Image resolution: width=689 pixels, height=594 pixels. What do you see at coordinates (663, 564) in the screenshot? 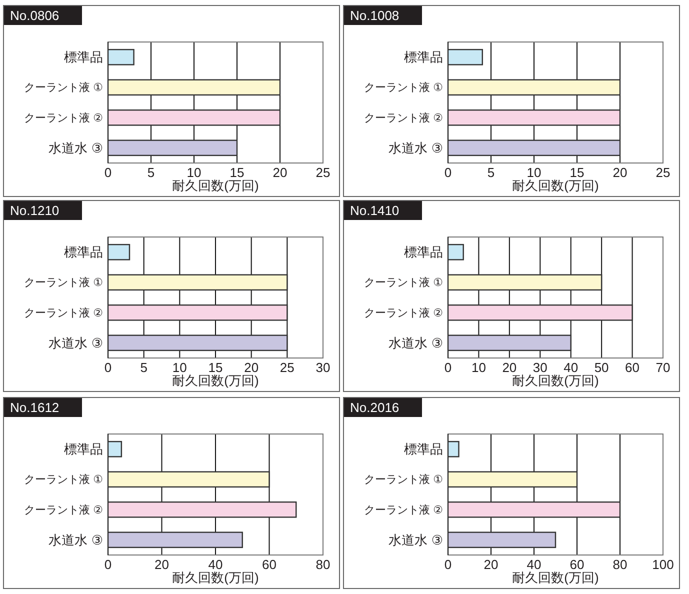
I see `x-tick-label: 100` at bounding box center [663, 564].